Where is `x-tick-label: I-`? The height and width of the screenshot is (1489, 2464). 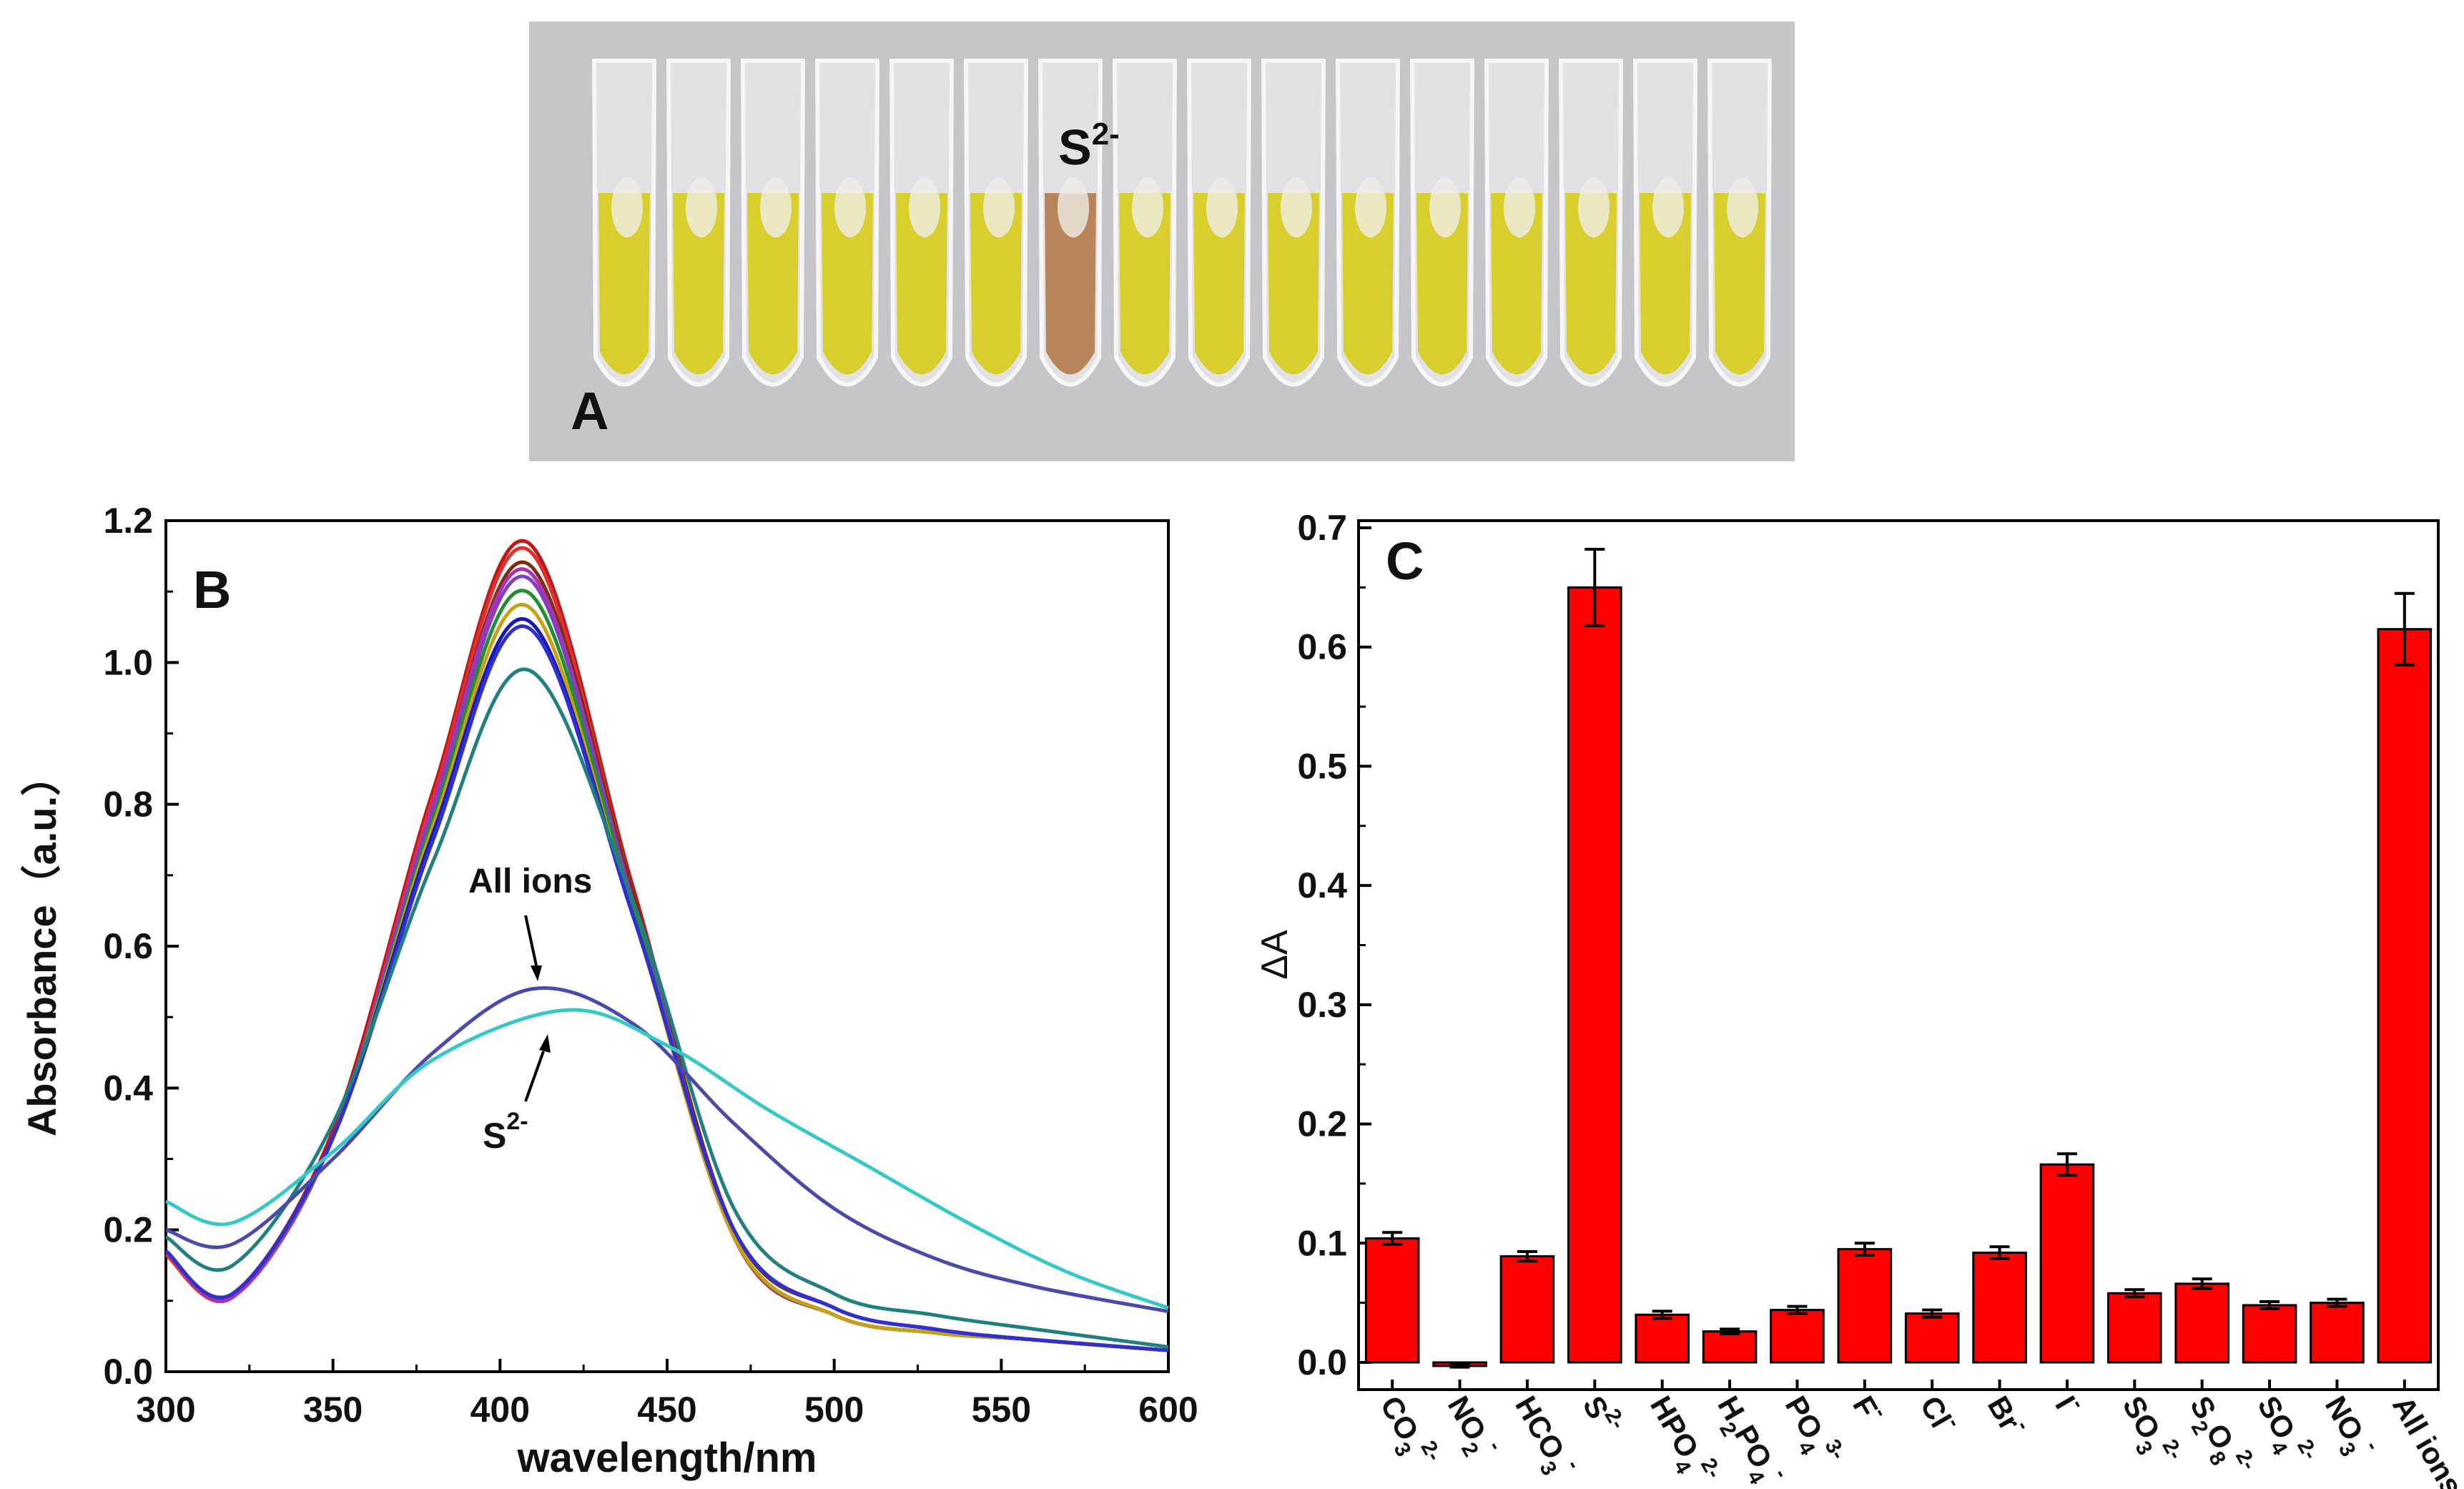 x-tick-label: I- is located at coordinates (2069, 1403).